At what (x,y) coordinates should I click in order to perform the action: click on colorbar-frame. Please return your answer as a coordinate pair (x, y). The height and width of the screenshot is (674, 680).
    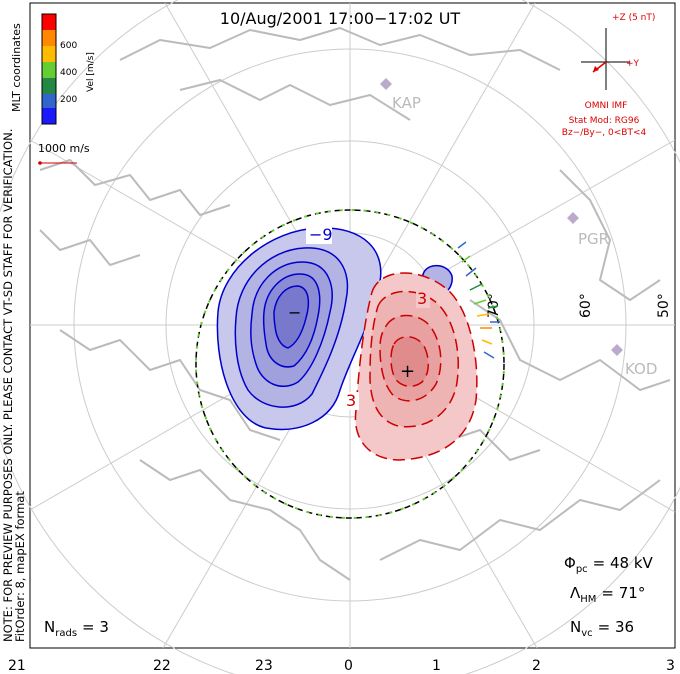
    Looking at the image, I should click on (49, 69).